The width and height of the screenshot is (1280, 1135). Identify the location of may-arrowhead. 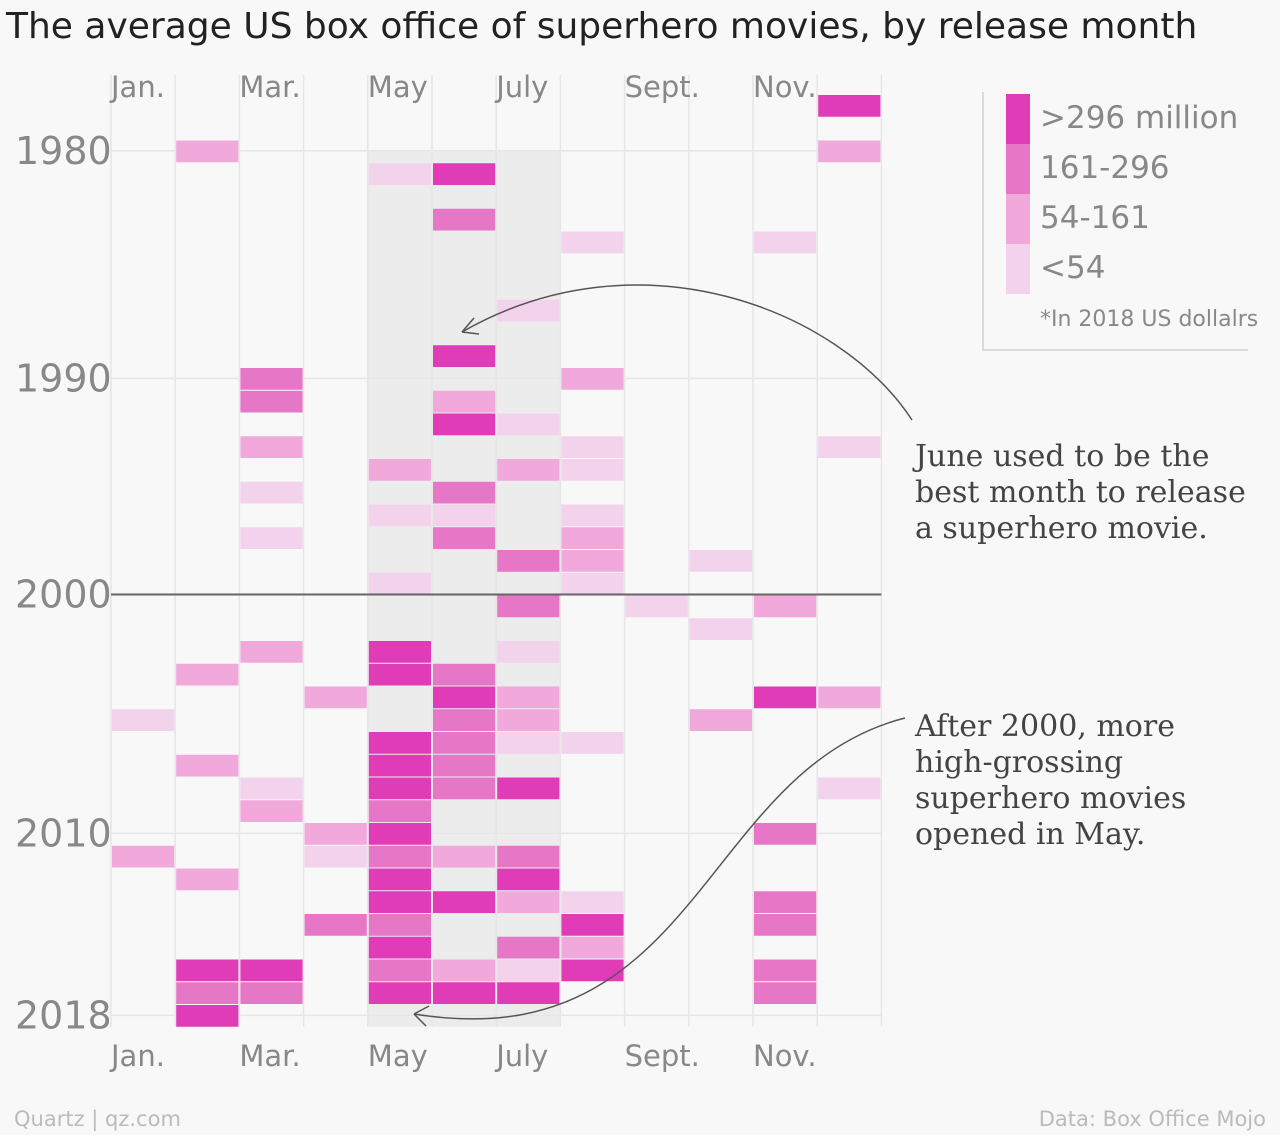
(421, 1016).